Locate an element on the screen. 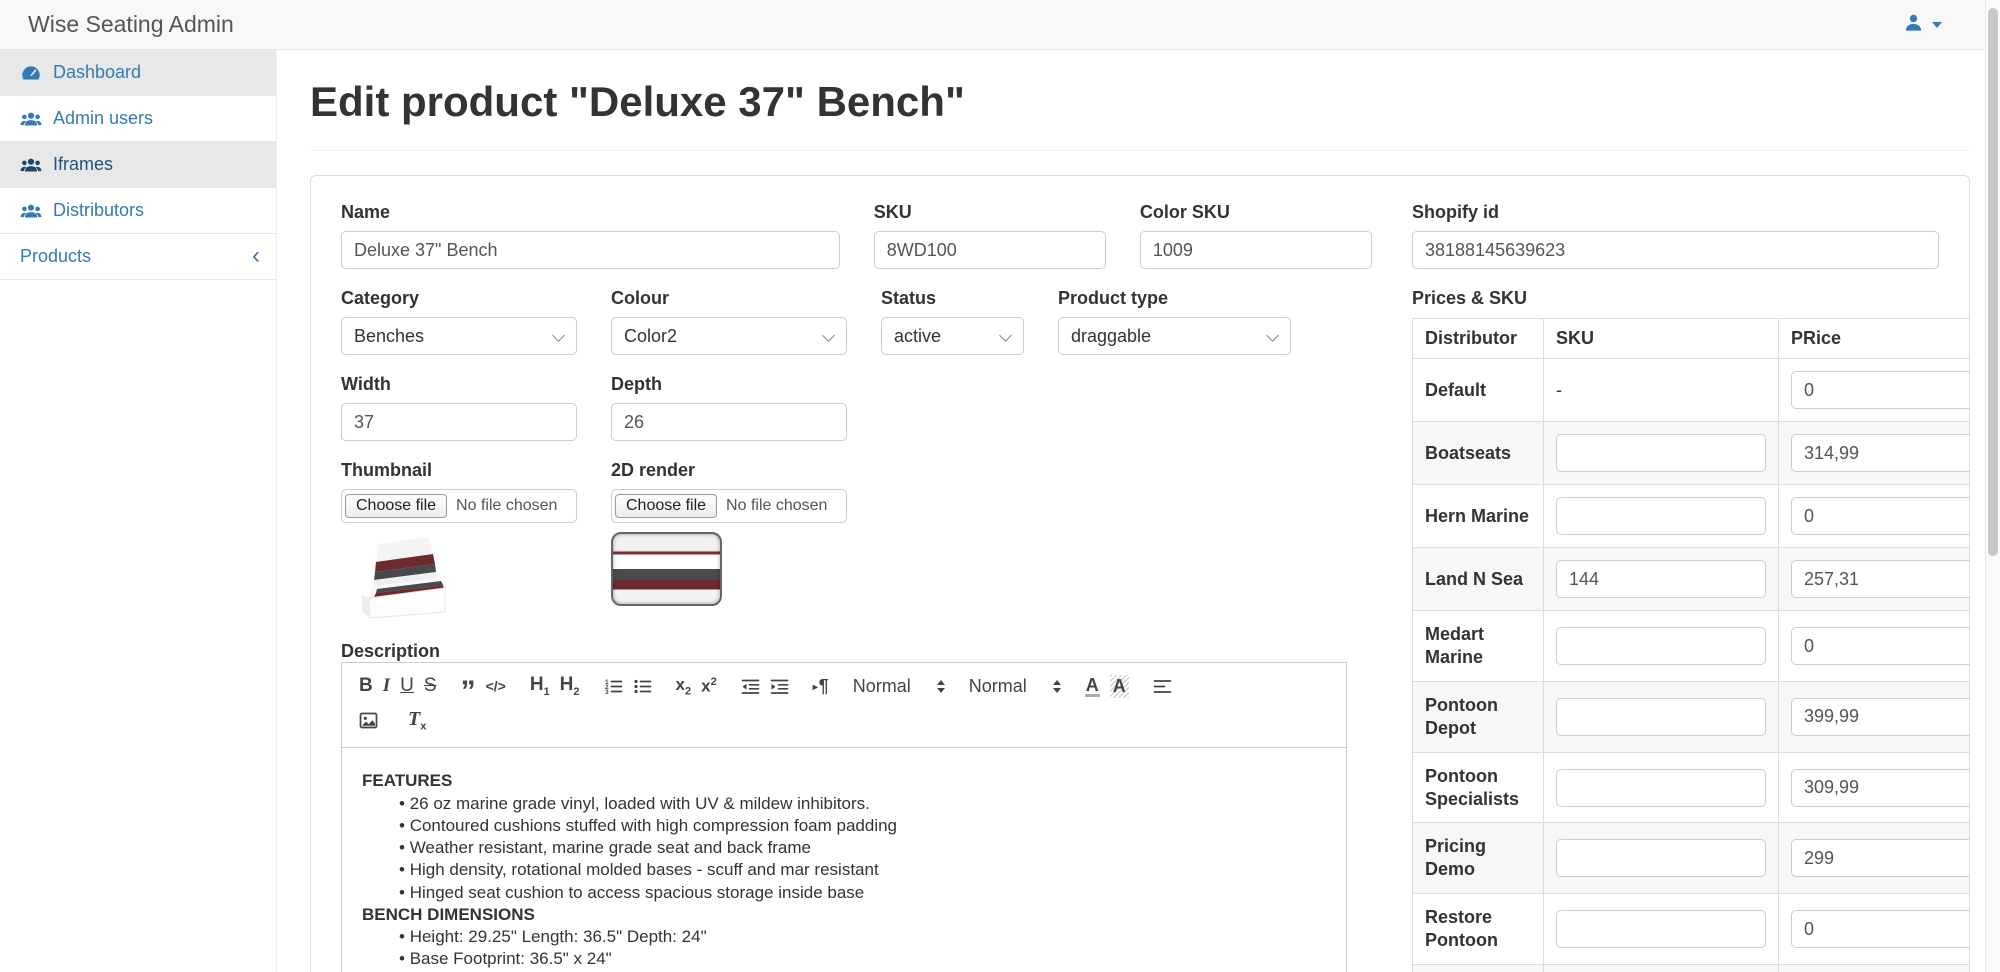  align-icon is located at coordinates (1162, 686).